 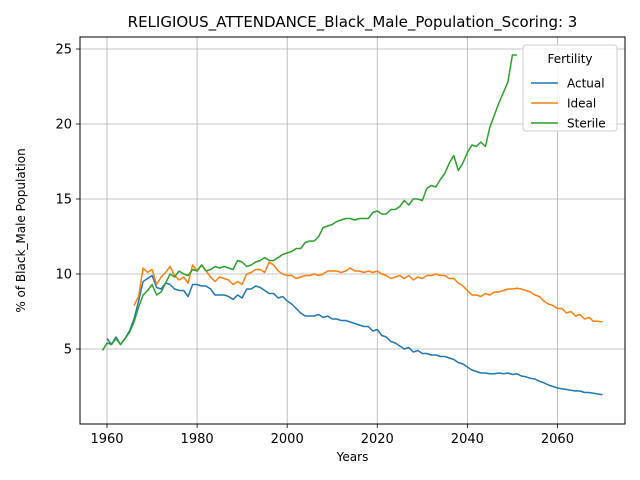 I want to click on legend-label-actual: Actual, so click(x=586, y=84).